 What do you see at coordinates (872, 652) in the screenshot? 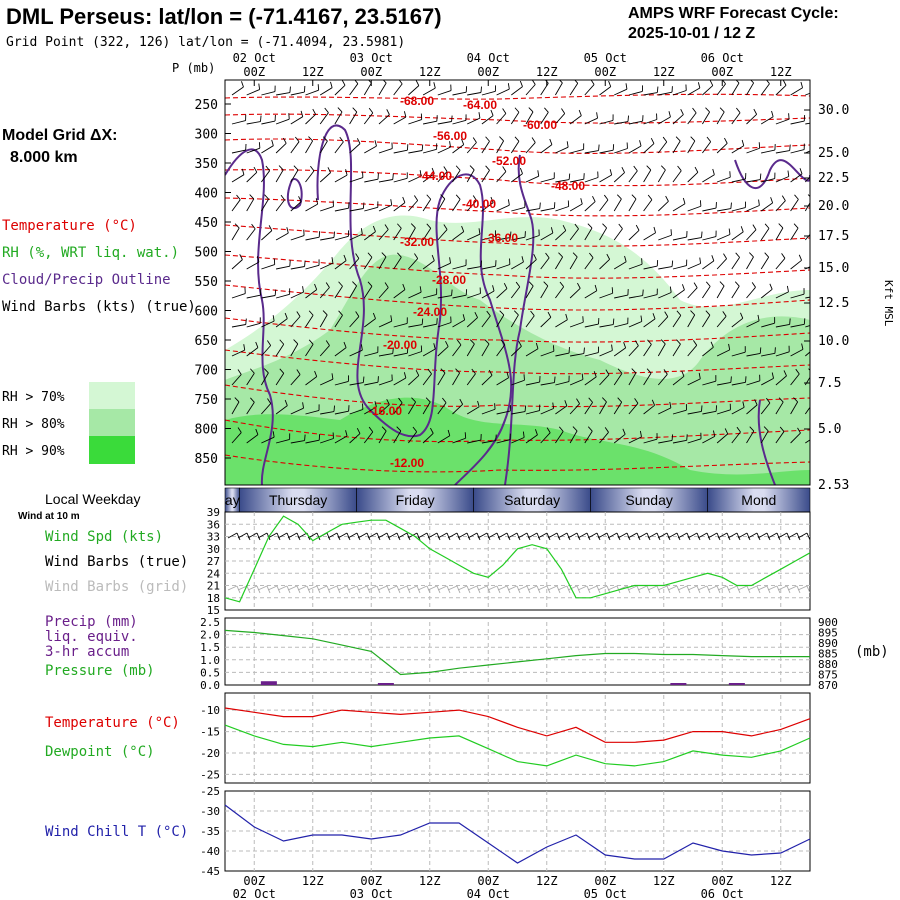
I see `pressure-unit: (mb)` at bounding box center [872, 652].